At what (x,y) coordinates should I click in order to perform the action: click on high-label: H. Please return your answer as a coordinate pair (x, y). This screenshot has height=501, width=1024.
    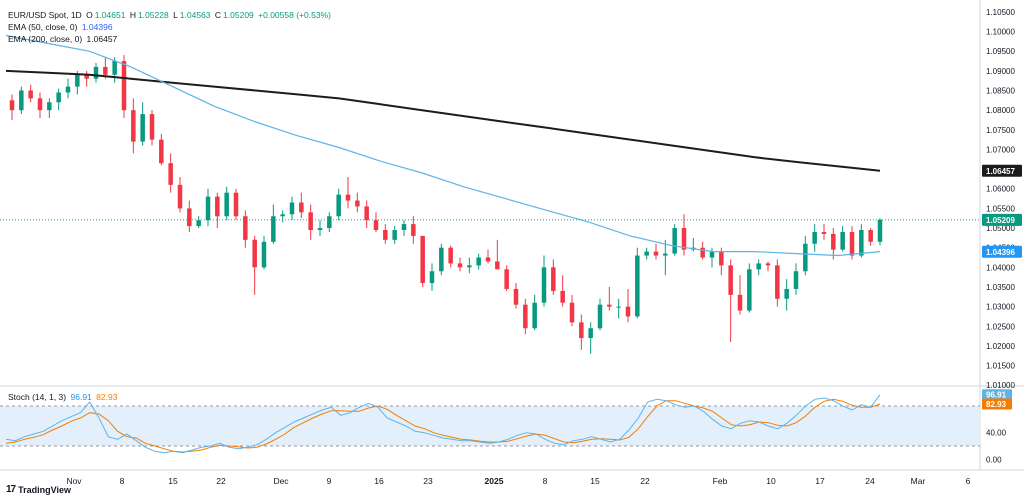
    Looking at the image, I should click on (132, 15).